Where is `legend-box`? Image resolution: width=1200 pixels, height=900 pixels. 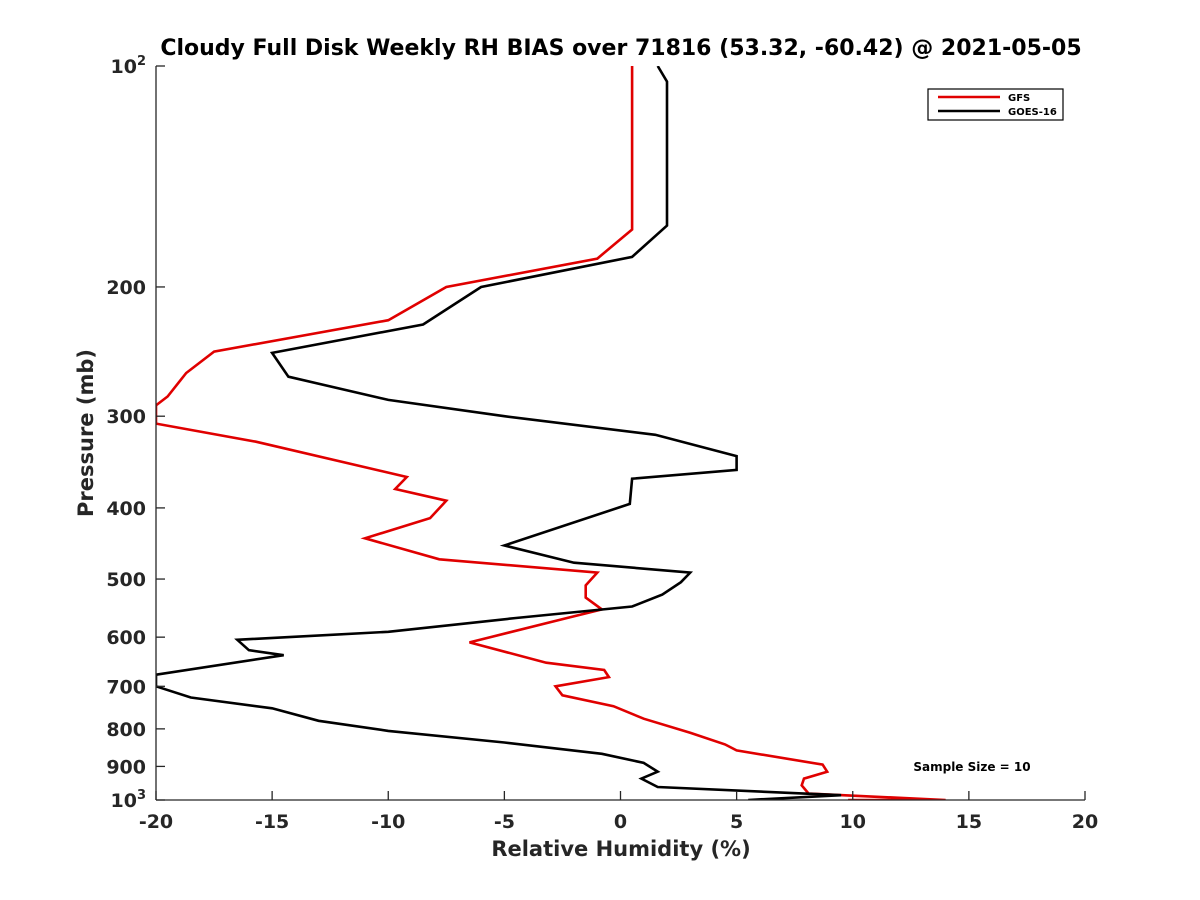
legend-box is located at coordinates (995, 104).